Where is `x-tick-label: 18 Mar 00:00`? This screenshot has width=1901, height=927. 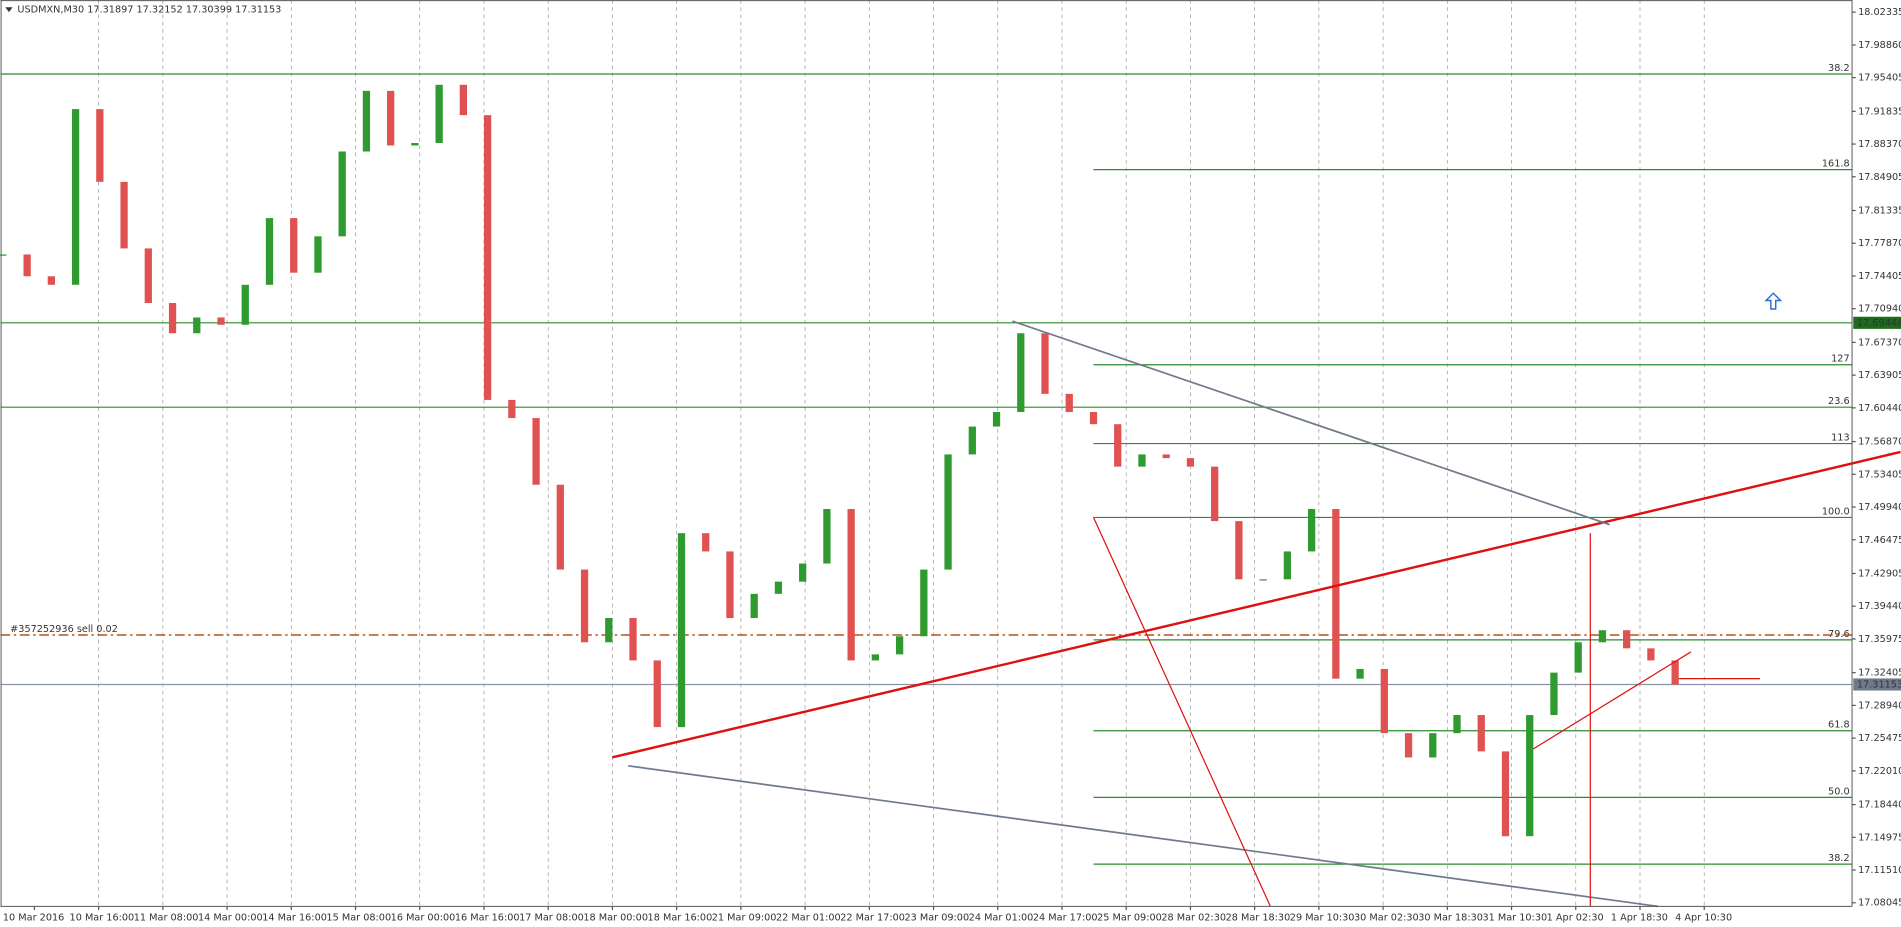
x-tick-label: 18 Mar 00:00 is located at coordinates (615, 917).